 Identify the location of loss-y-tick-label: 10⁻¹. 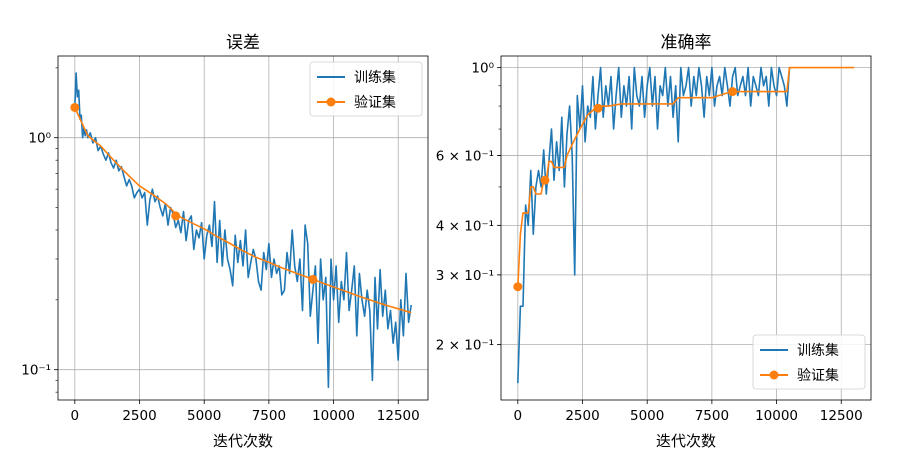
(36, 371).